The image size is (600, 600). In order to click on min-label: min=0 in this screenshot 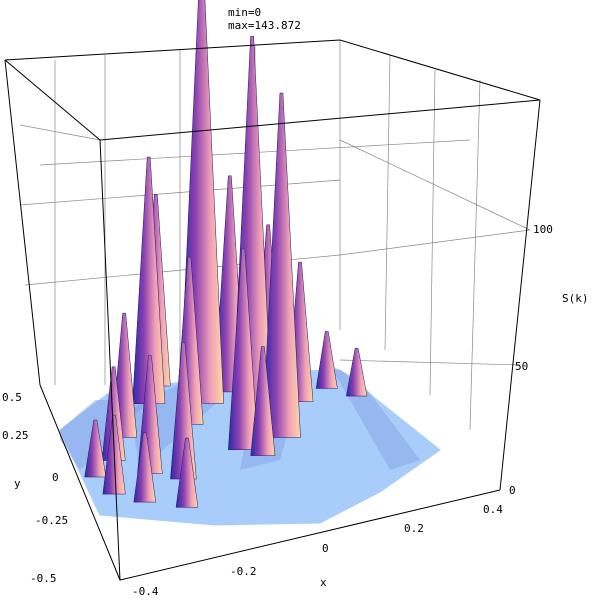, I will do `click(244, 12)`.